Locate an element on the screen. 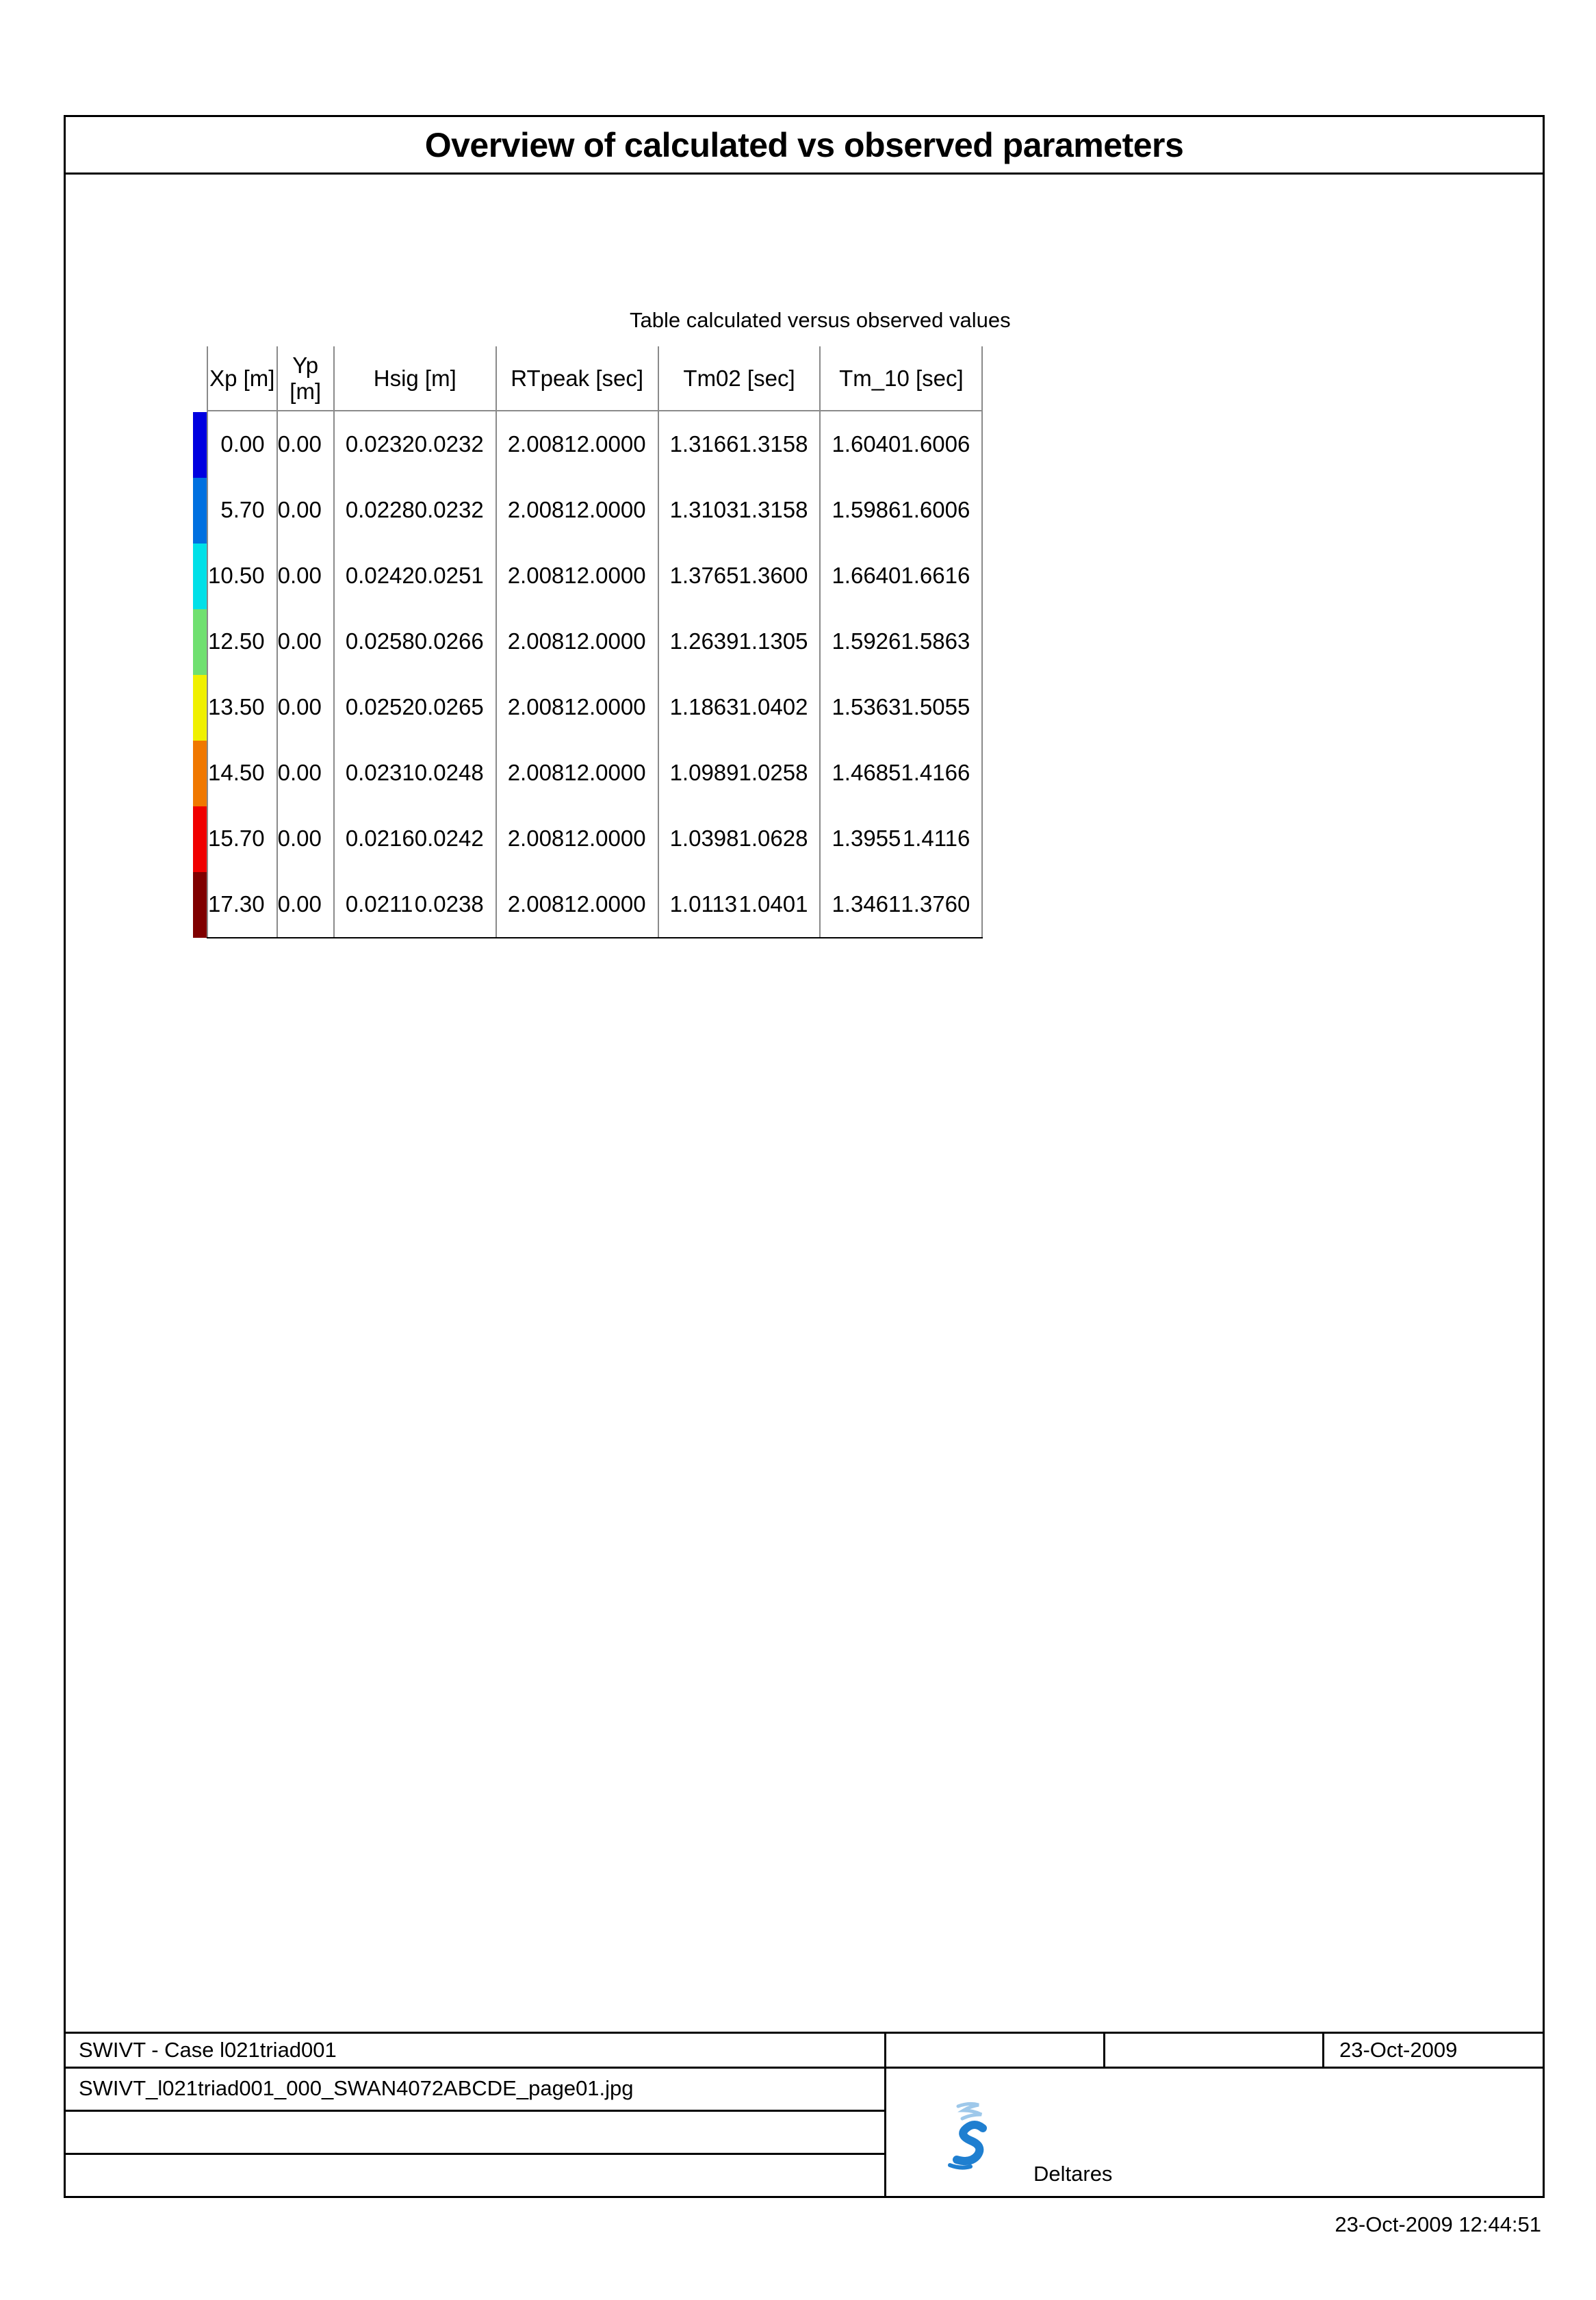 The width and height of the screenshot is (1596, 2300). table-cell: 10.50 is located at coordinates (242, 576).